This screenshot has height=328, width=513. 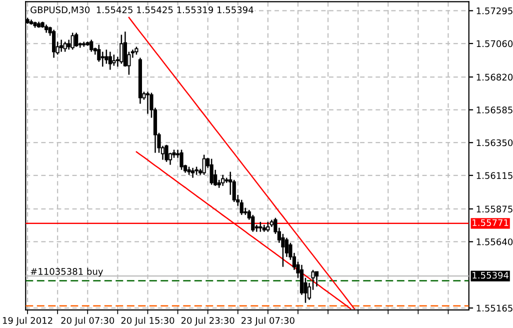 What do you see at coordinates (494, 10) in the screenshot?
I see `y-tick-label: 1.57295` at bounding box center [494, 10].